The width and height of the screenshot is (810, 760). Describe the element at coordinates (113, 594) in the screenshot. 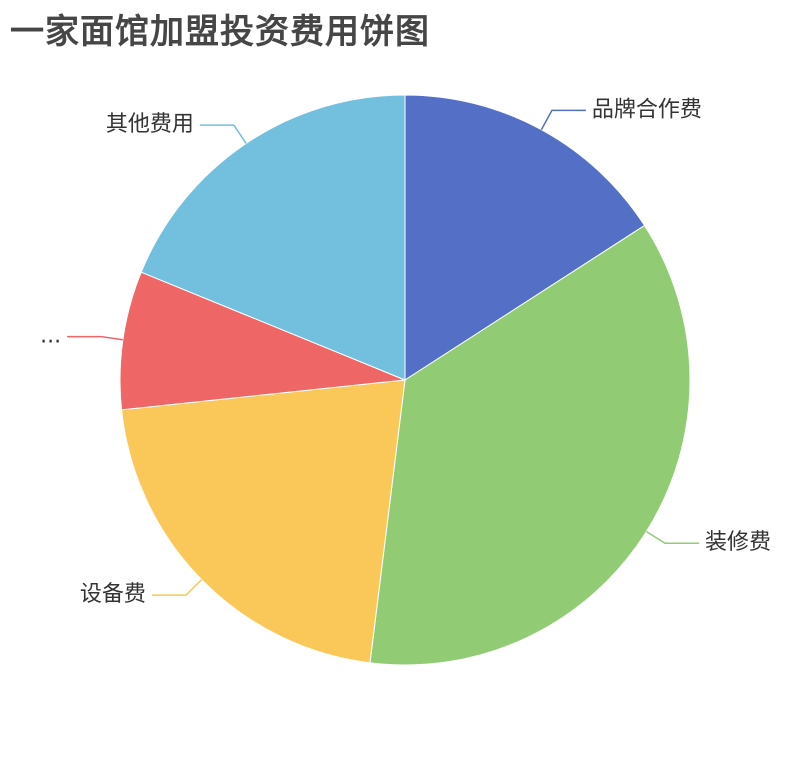

I see `slice-label-2: 设备费` at that location.